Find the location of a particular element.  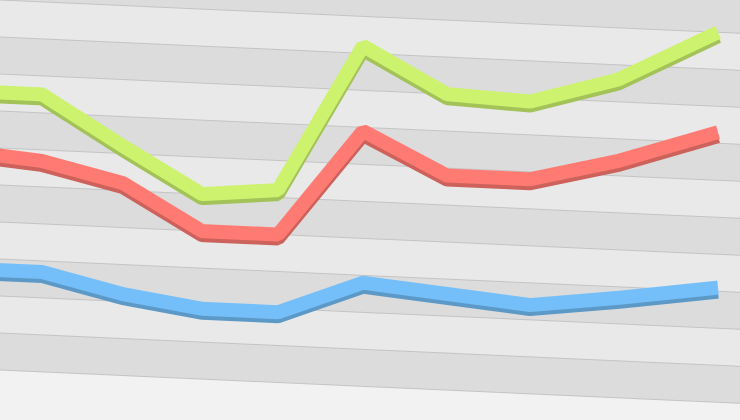

ribbon is located at coordinates (359, 291).